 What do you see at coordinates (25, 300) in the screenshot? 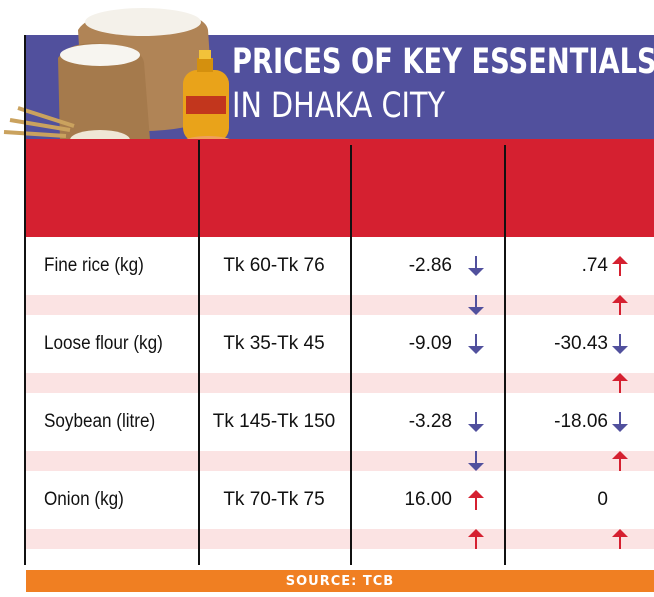
I see `left-divider` at bounding box center [25, 300].